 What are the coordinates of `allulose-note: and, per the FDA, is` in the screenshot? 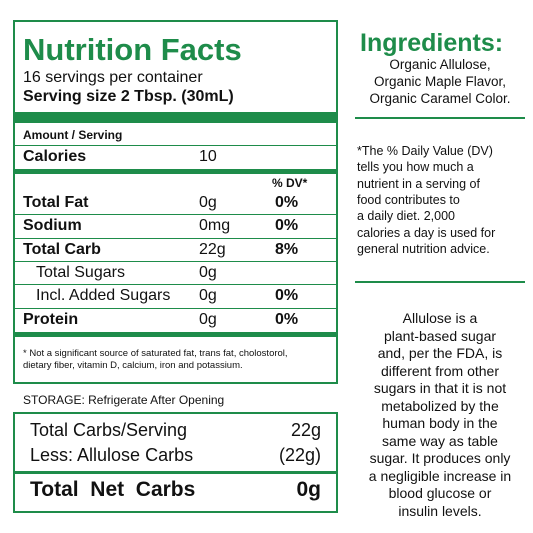 It's located at (440, 353).